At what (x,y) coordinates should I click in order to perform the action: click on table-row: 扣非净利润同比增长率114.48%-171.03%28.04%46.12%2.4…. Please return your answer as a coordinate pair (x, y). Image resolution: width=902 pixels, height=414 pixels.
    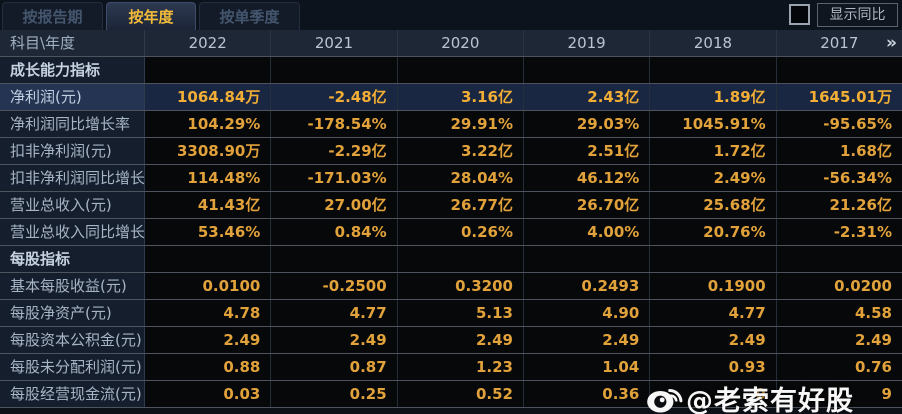
    Looking at the image, I should click on (451, 178).